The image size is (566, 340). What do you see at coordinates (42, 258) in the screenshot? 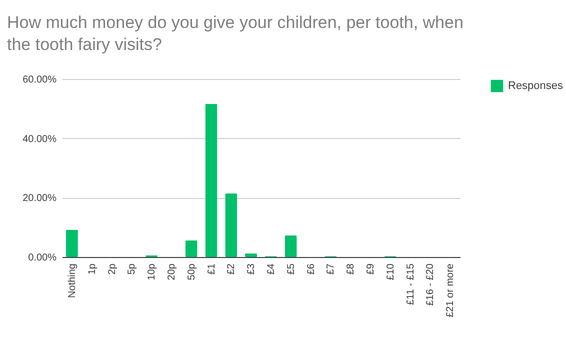
I see `y-tick-label: 0.00%` at bounding box center [42, 258].